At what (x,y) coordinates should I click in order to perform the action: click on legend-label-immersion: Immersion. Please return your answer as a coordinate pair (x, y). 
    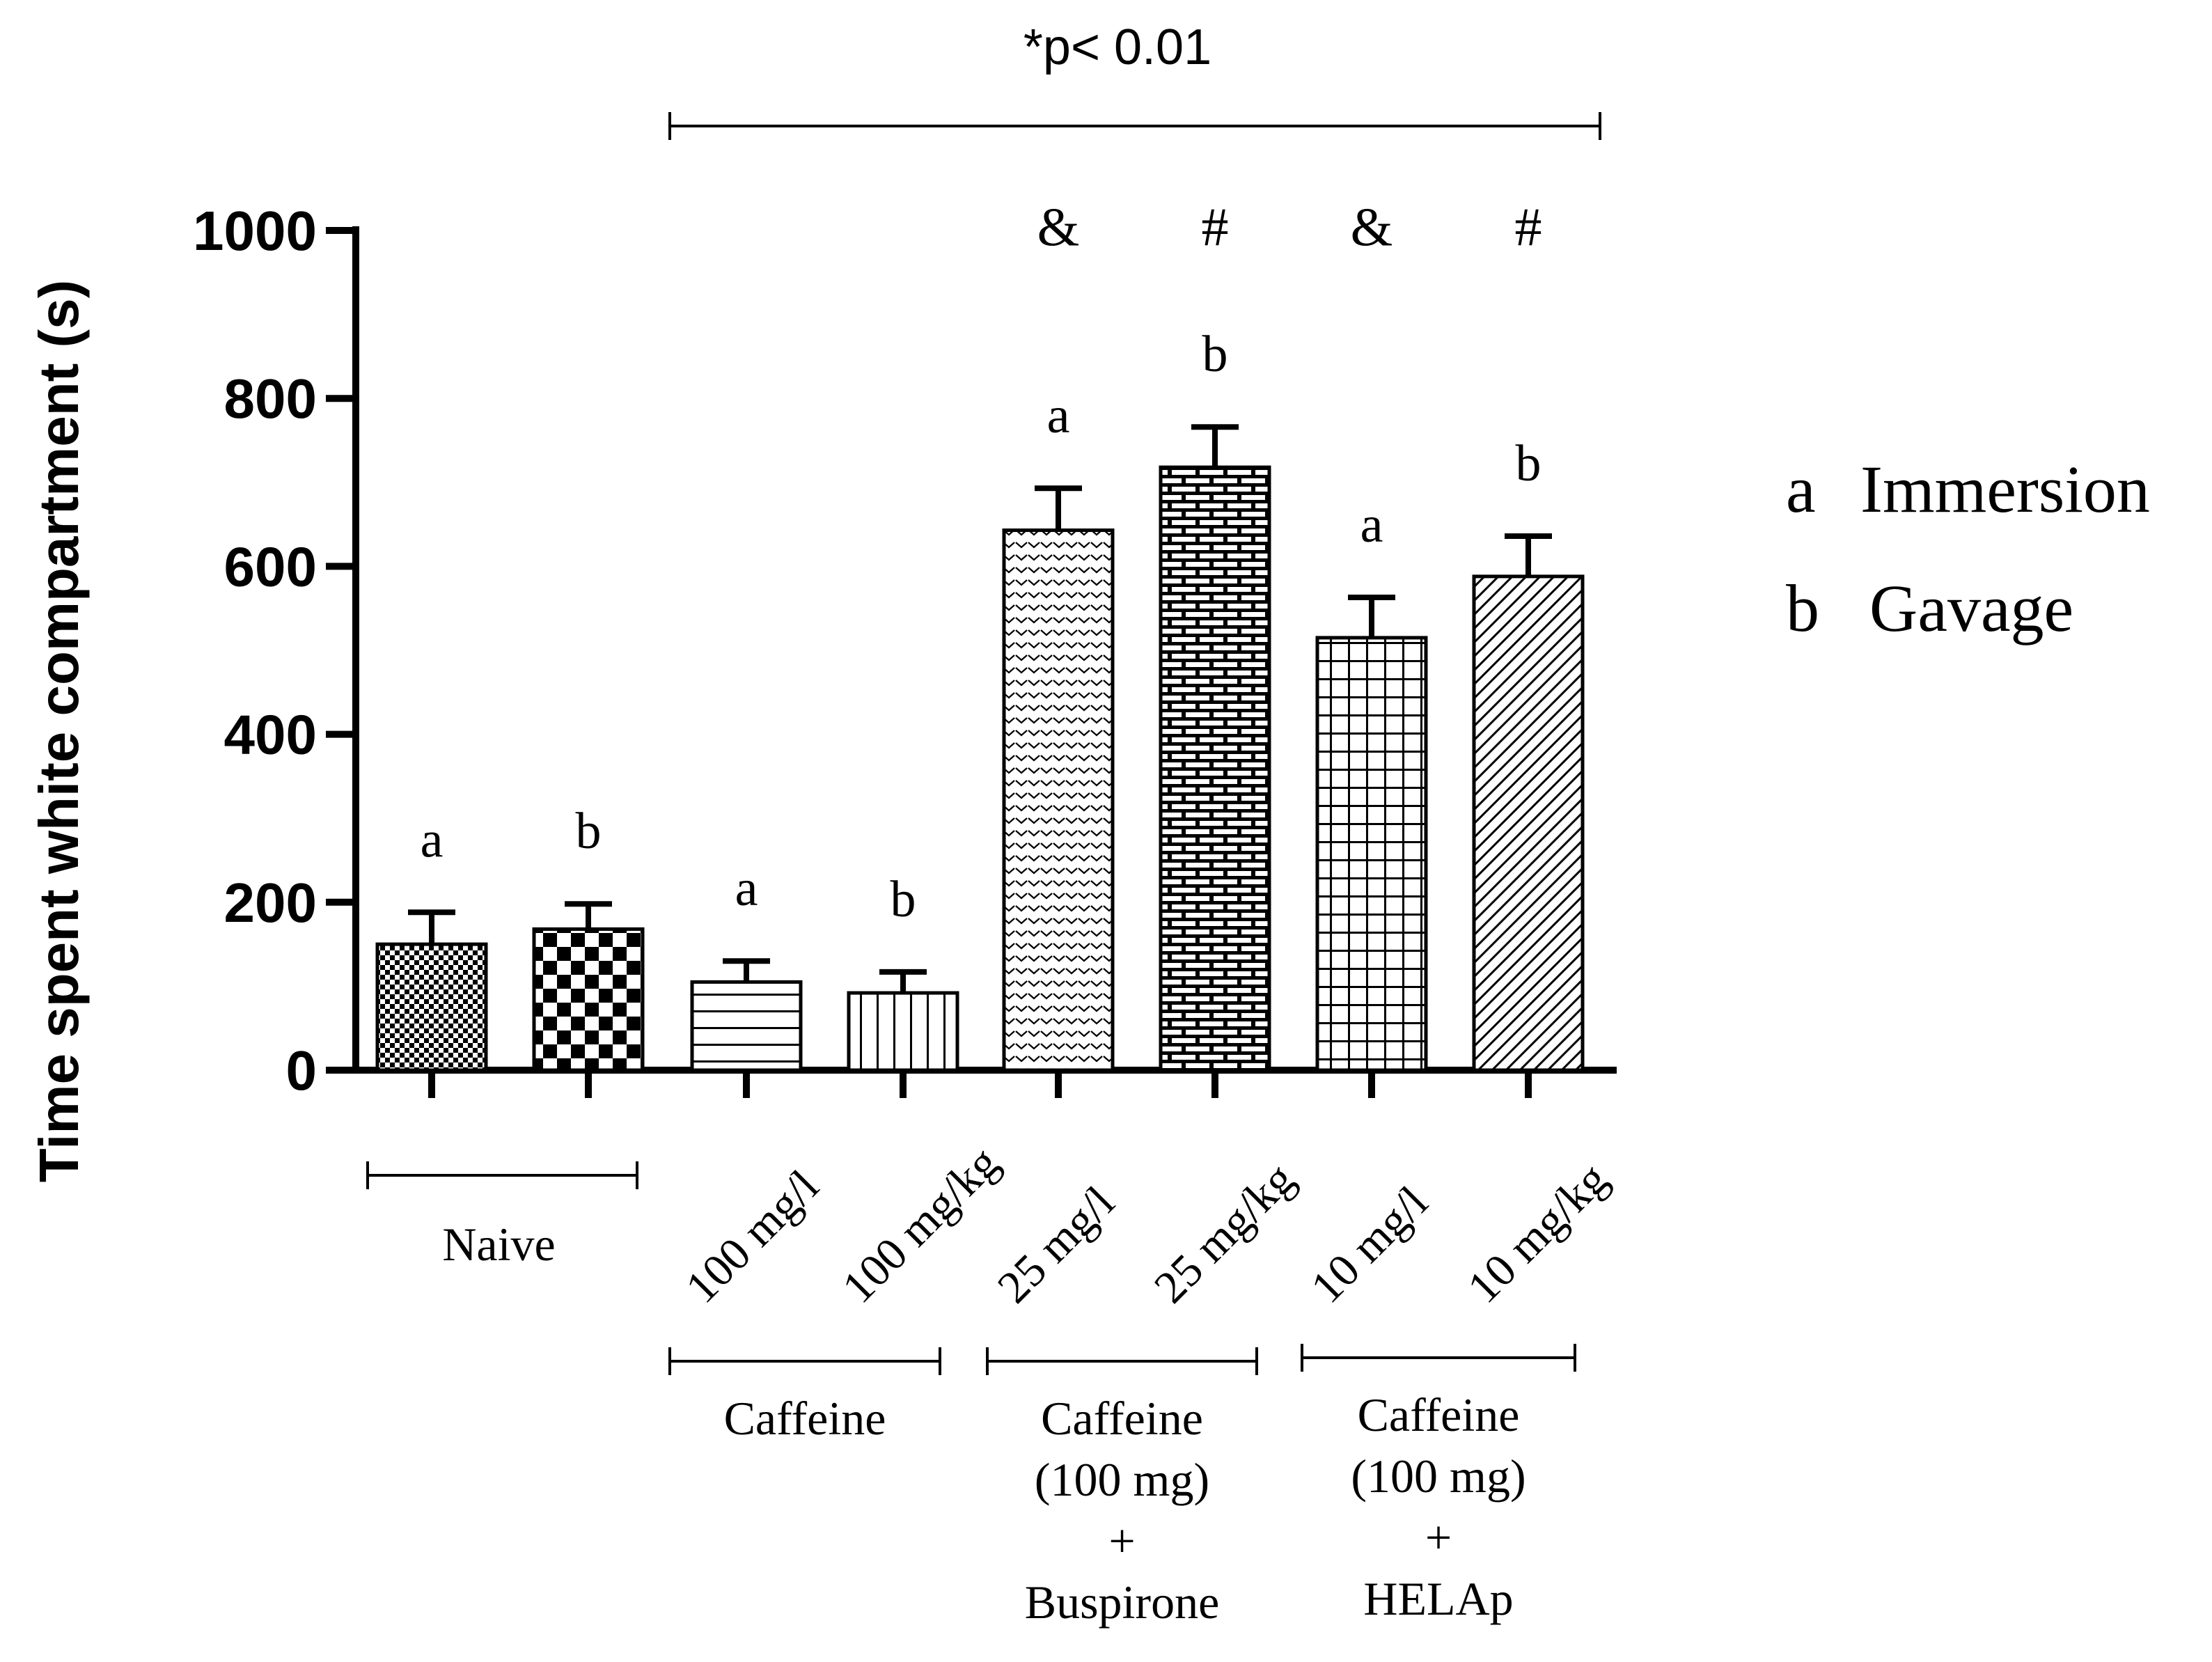
    Looking at the image, I should click on (2005, 489).